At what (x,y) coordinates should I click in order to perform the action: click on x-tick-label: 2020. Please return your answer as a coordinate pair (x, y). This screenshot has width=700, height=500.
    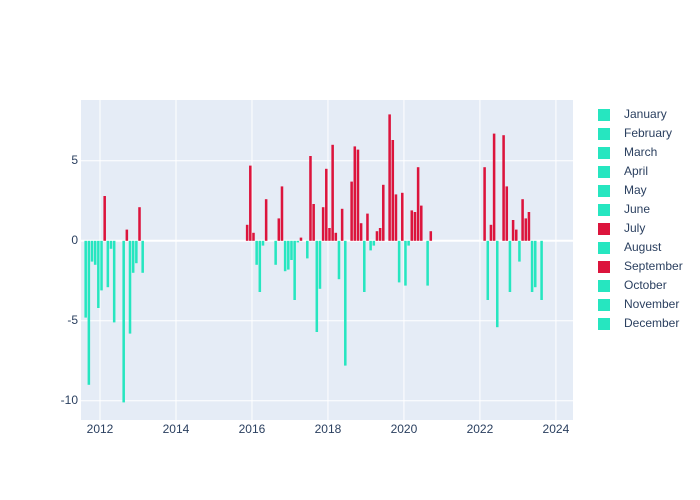
    Looking at the image, I should click on (404, 429).